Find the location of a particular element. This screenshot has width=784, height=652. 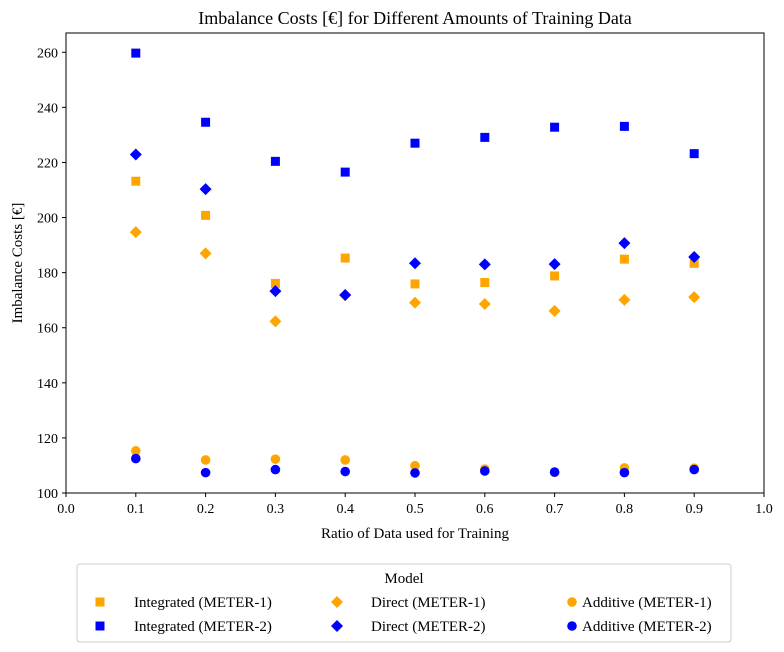

y-axis-label: Imbalance Costs [€] is located at coordinates (18, 263).